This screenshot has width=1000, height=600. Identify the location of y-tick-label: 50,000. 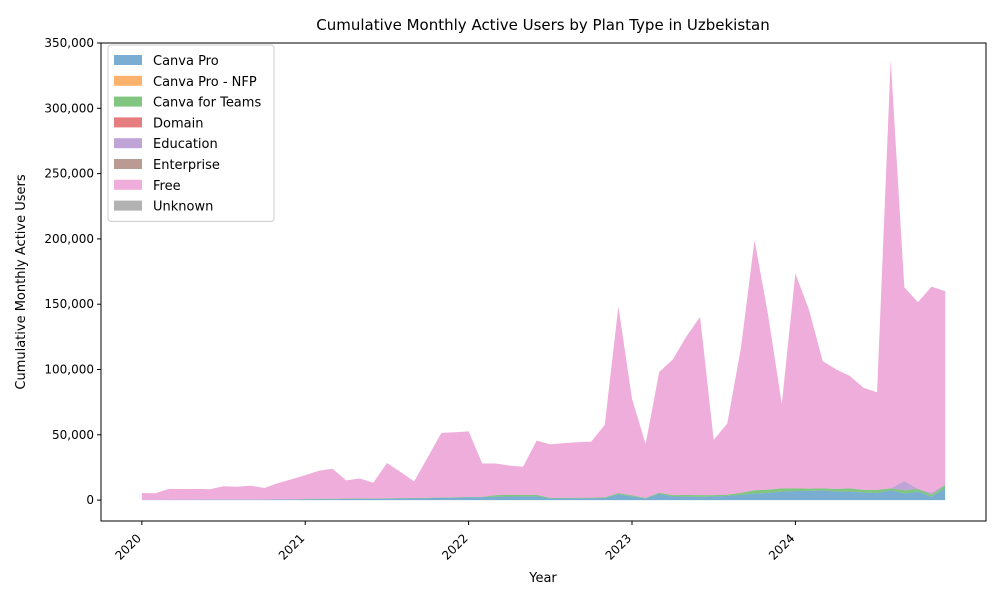
(73, 435).